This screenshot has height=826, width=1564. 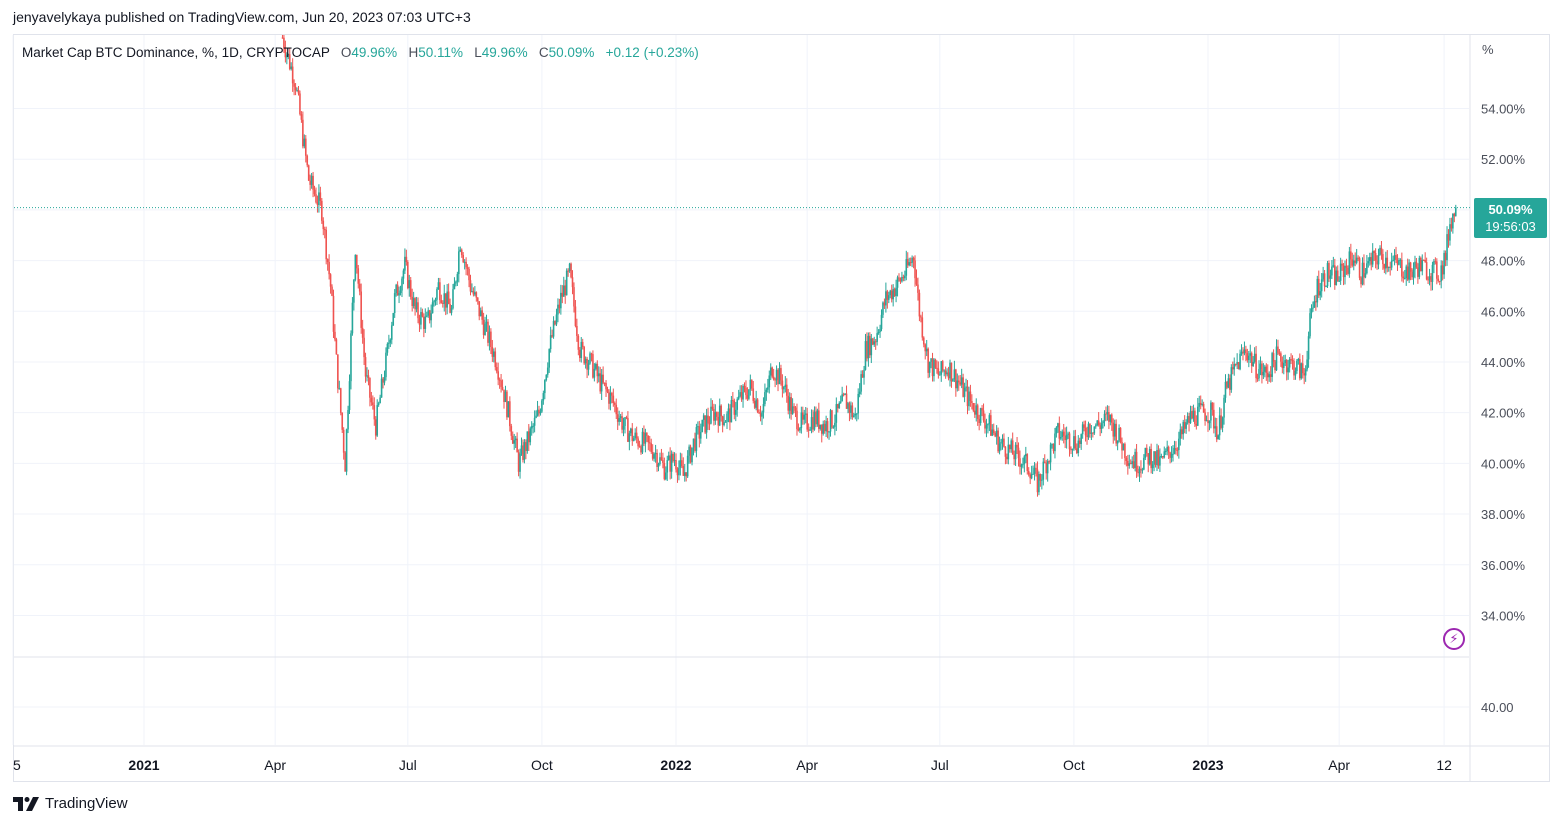 What do you see at coordinates (1454, 639) in the screenshot?
I see `lightning-icon: ⚡` at bounding box center [1454, 639].